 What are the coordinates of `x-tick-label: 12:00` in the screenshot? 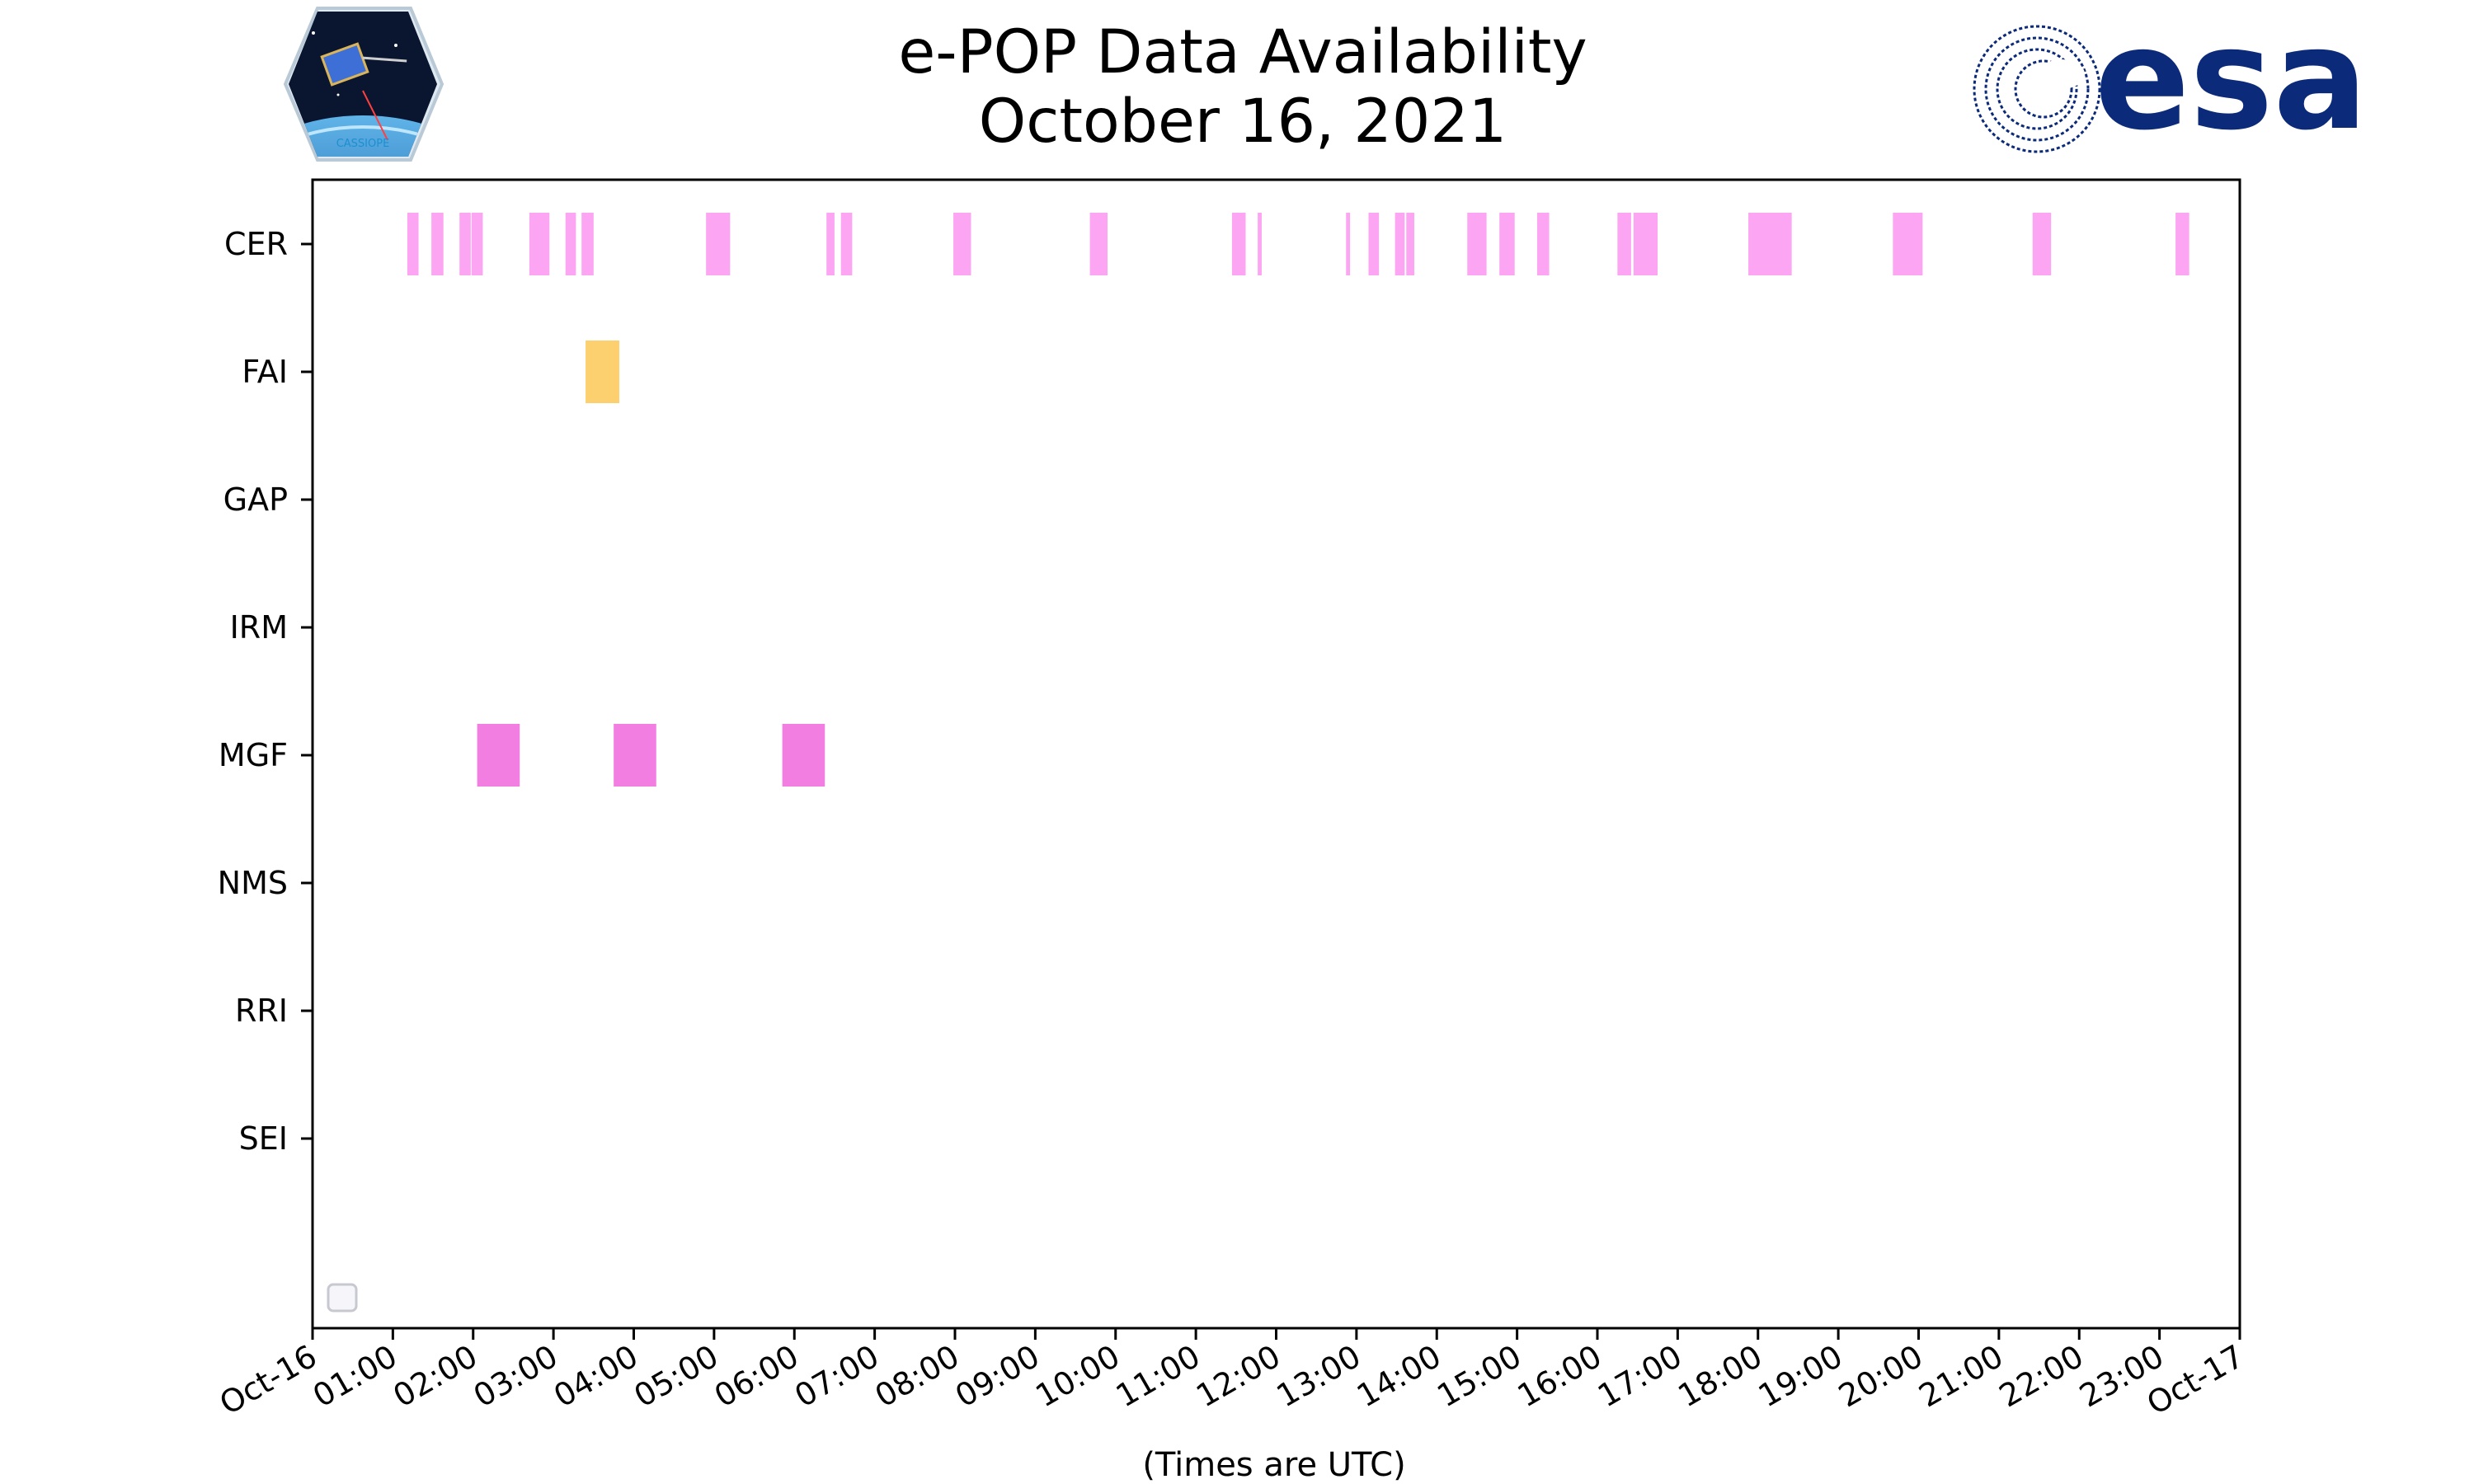 It's located at (1238, 1376).